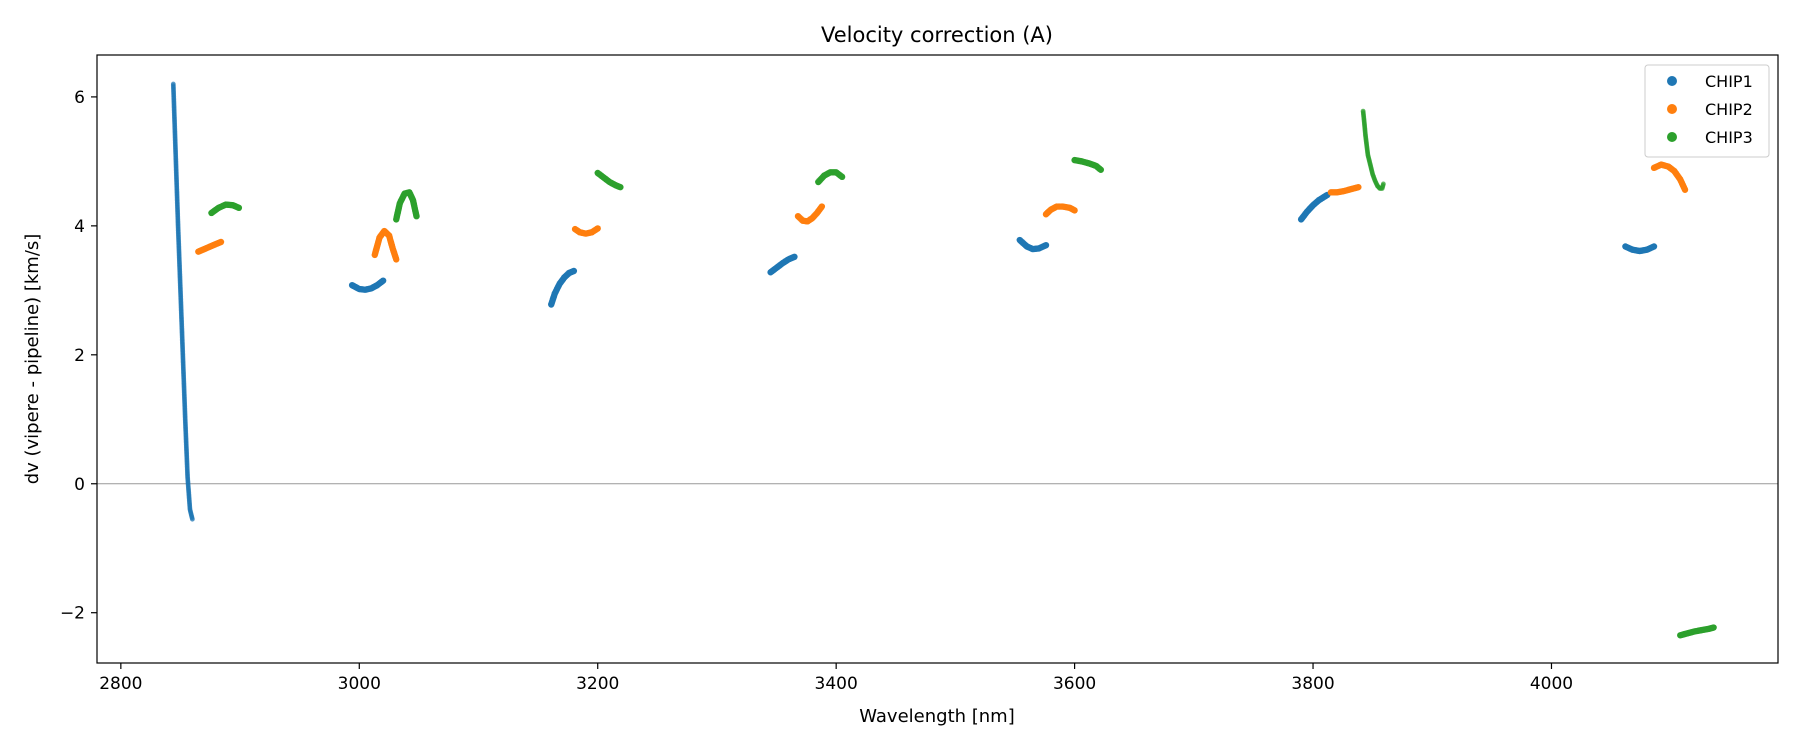  Describe the element at coordinates (1672, 109) in the screenshot. I see `legend-marker-chip2` at that location.